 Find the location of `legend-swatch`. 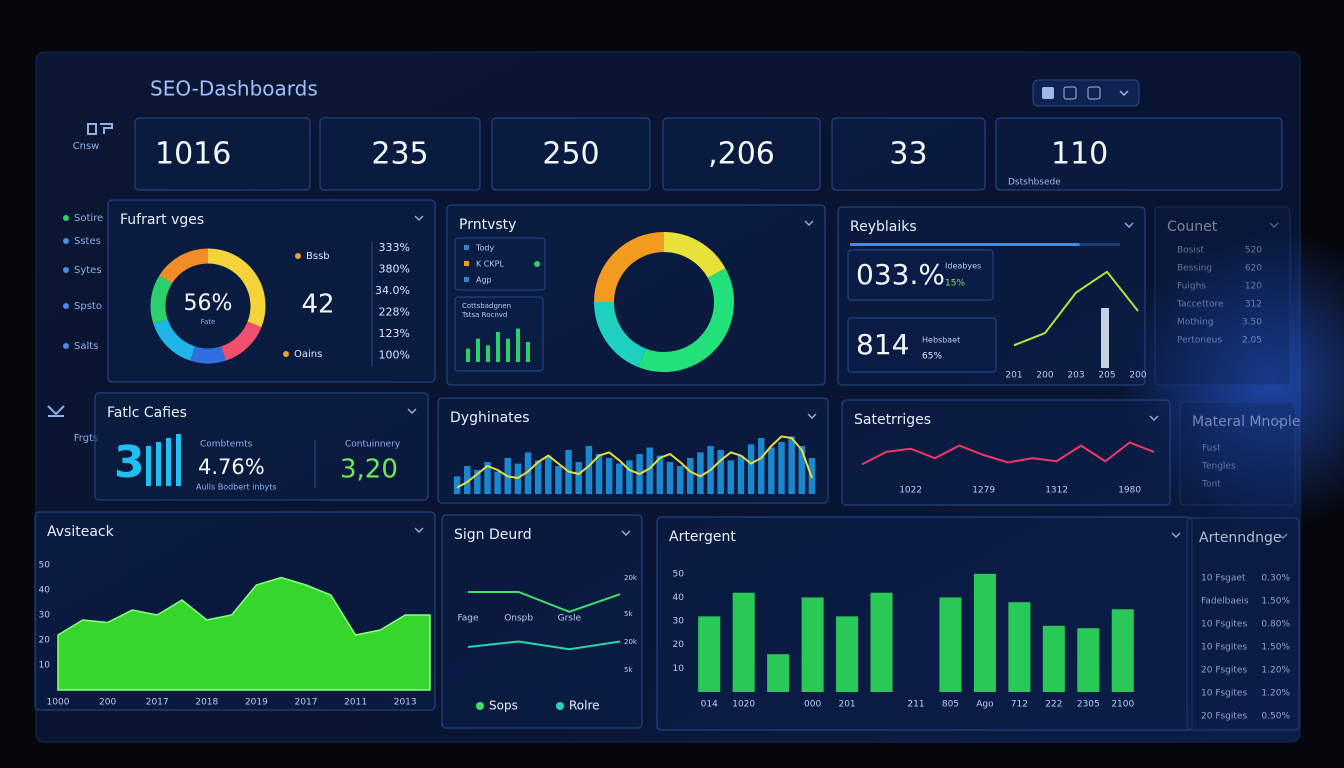

legend-swatch is located at coordinates (480, 706).